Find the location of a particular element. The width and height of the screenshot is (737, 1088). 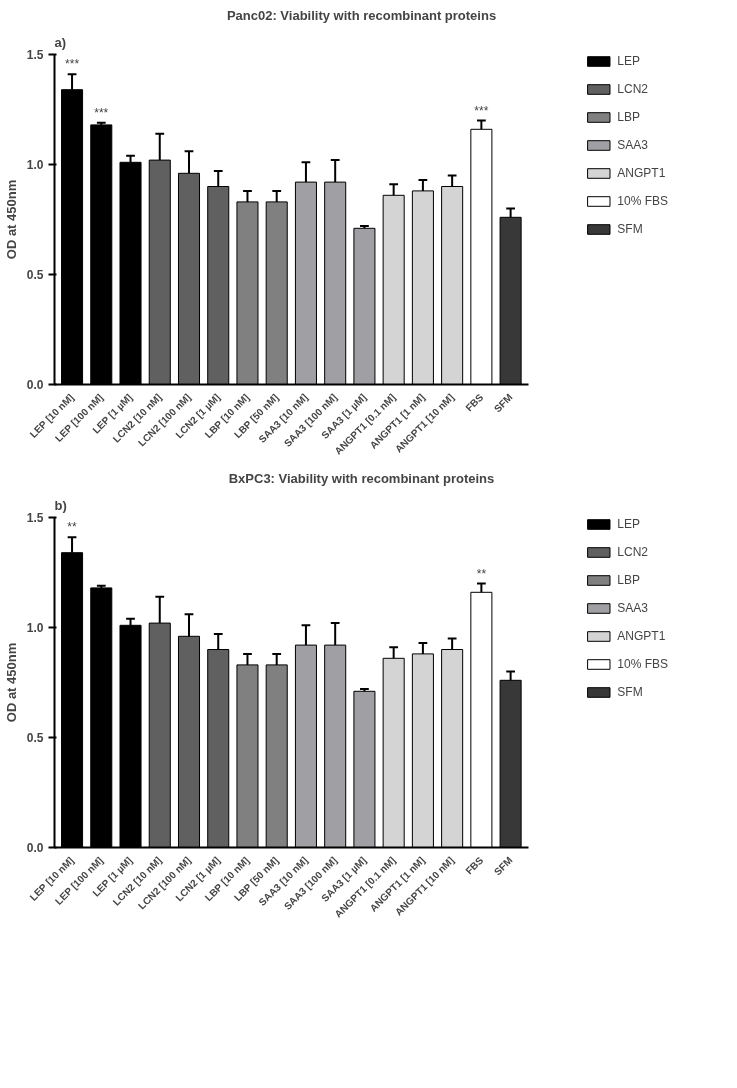

text: b) is located at coordinates (60, 505).